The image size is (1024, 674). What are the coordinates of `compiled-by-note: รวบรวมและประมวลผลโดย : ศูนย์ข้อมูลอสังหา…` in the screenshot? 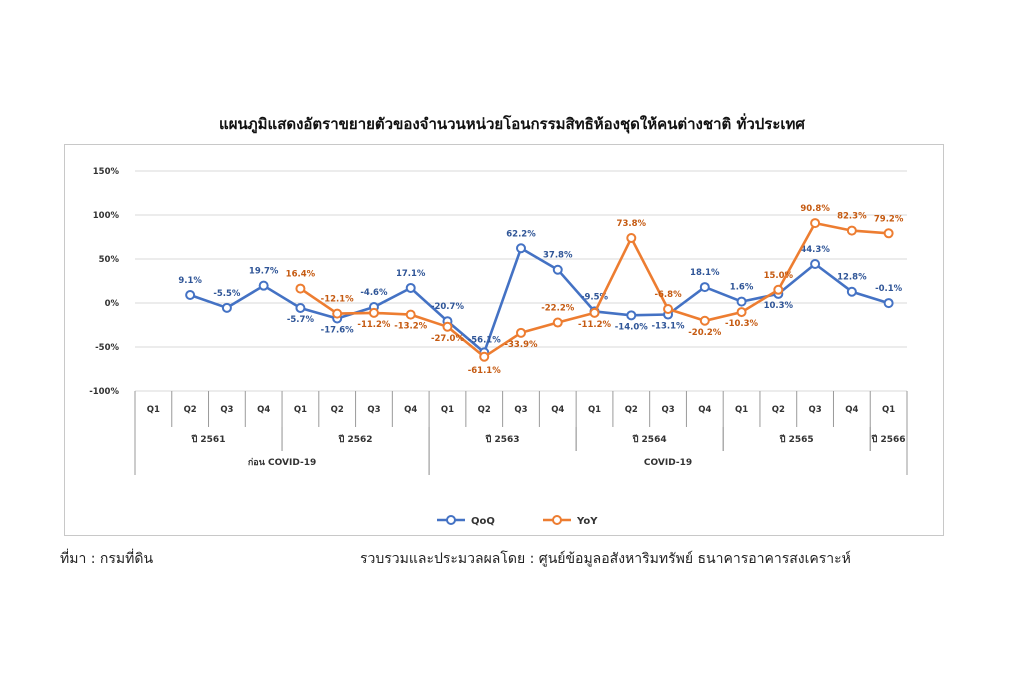 It's located at (605, 559).